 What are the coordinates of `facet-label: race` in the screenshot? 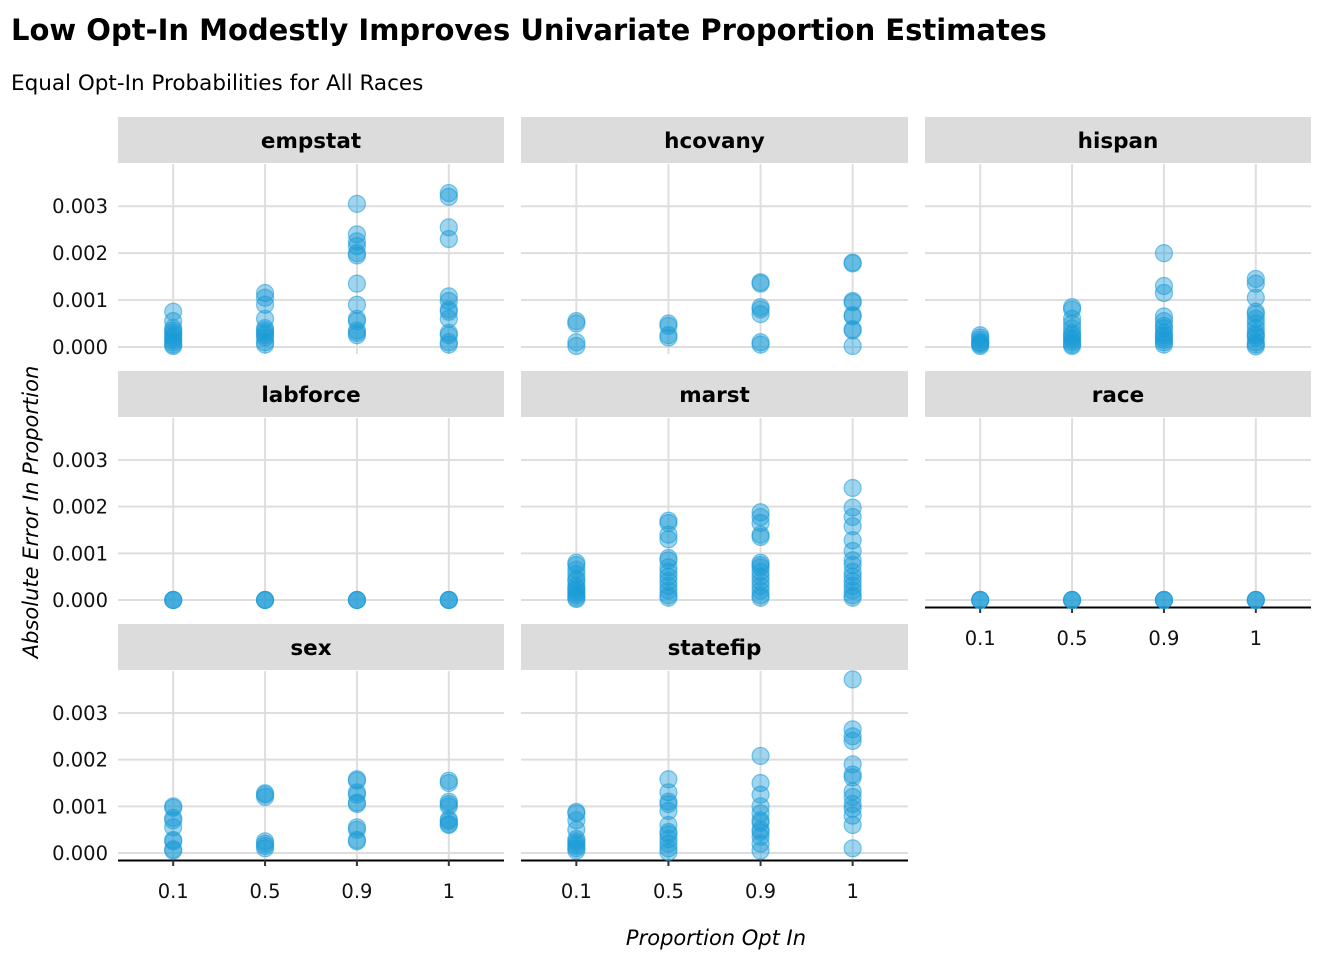 It's located at (1118, 395).